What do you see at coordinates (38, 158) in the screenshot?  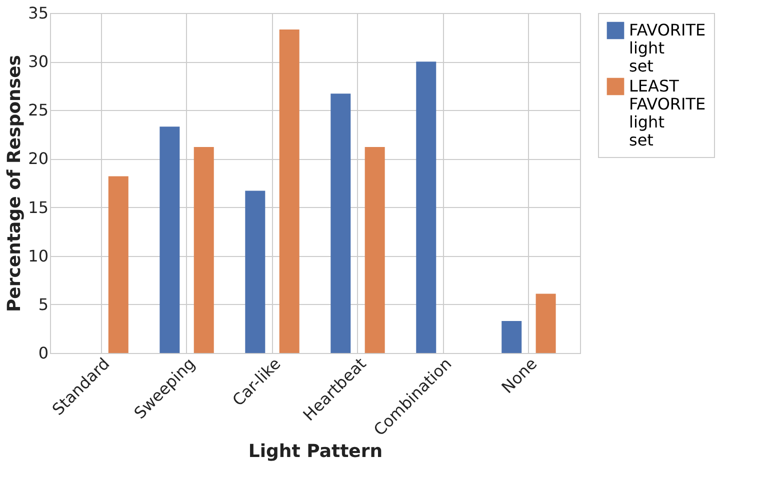 I see `y-tick-label: 20` at bounding box center [38, 158].